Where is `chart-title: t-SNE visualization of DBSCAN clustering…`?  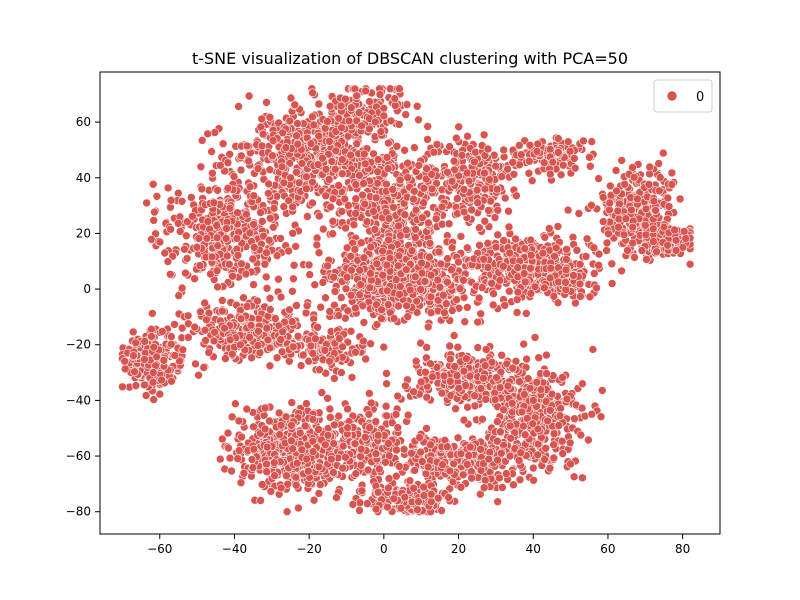
chart-title: t-SNE visualization of DBSCAN clustering… is located at coordinates (410, 58).